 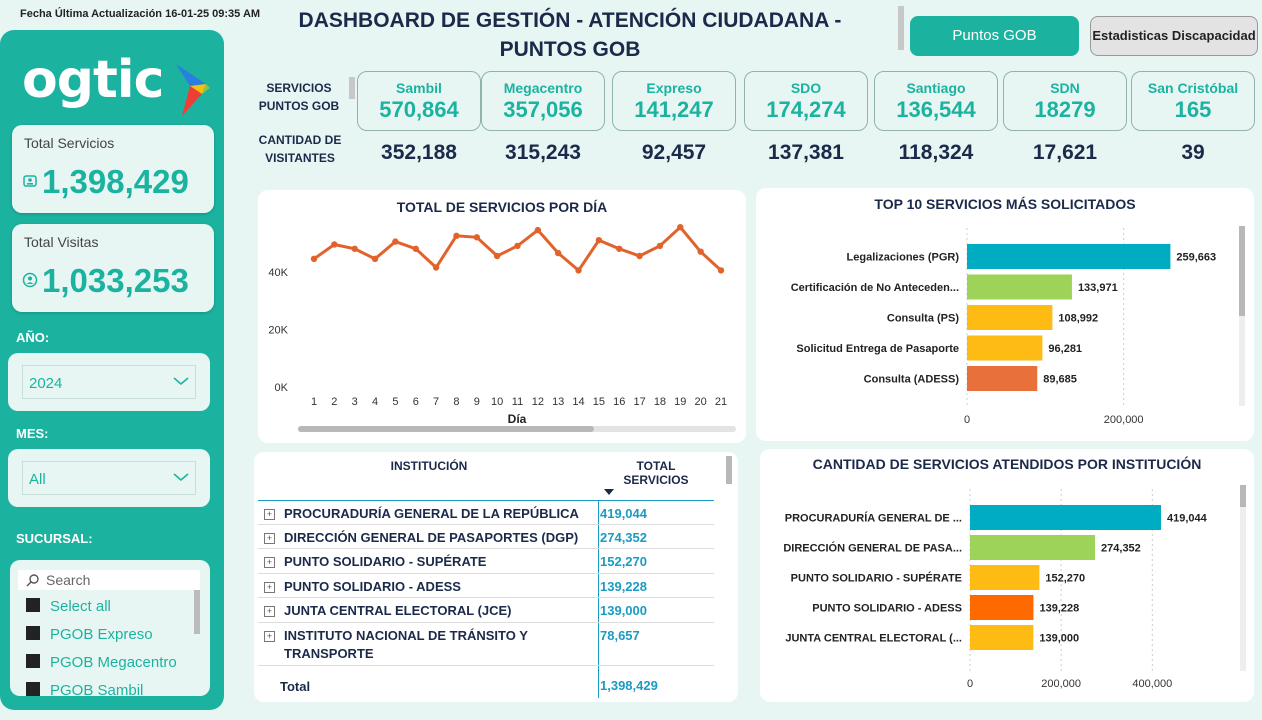 I want to click on table-row-institution: PUNTO SOLIDARIO - SUPÉRATE, so click(x=385, y=561).